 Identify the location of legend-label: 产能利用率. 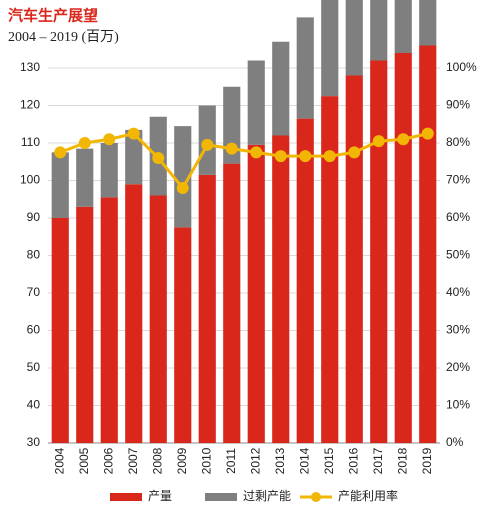
(368, 495).